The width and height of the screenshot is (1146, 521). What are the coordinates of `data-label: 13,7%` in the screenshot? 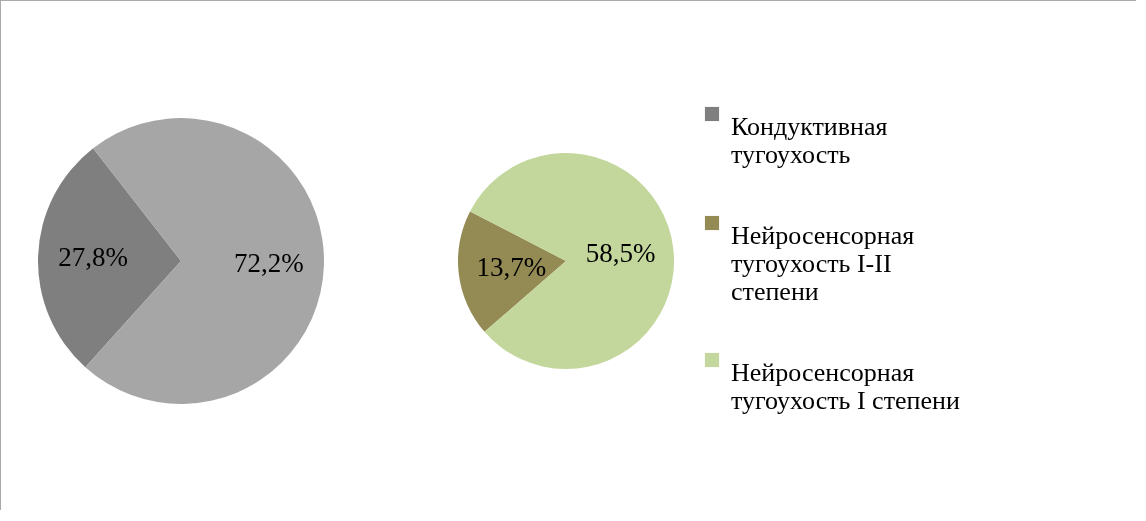 It's located at (511, 266).